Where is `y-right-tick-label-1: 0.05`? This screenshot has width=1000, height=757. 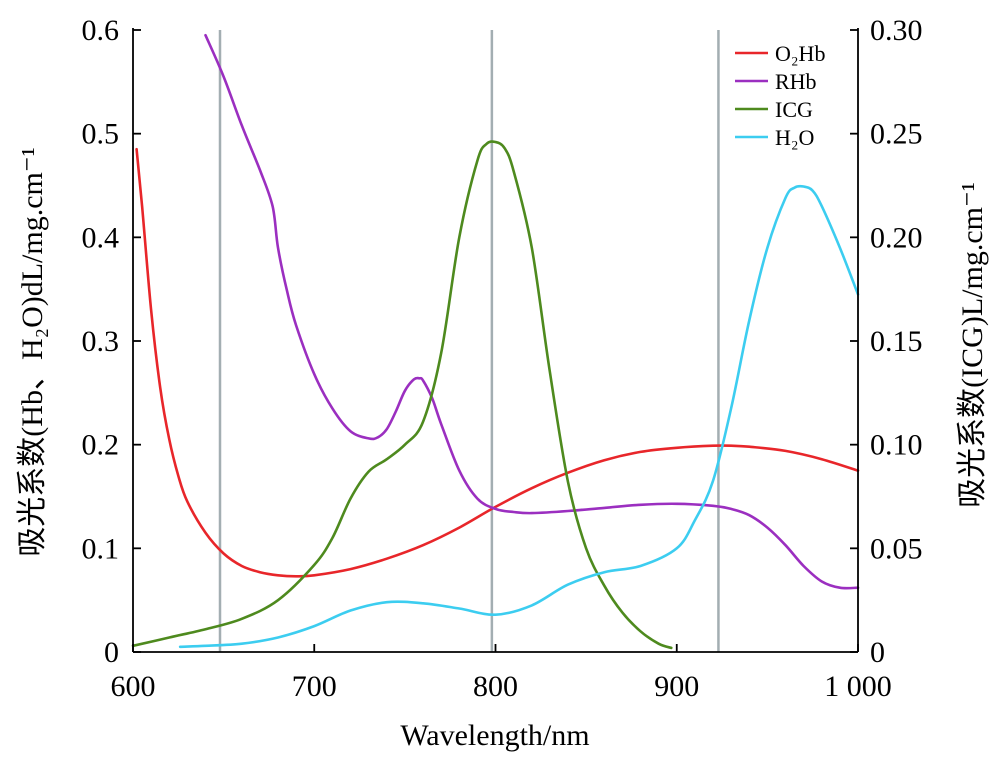 y-right-tick-label-1: 0.05 is located at coordinates (896, 548).